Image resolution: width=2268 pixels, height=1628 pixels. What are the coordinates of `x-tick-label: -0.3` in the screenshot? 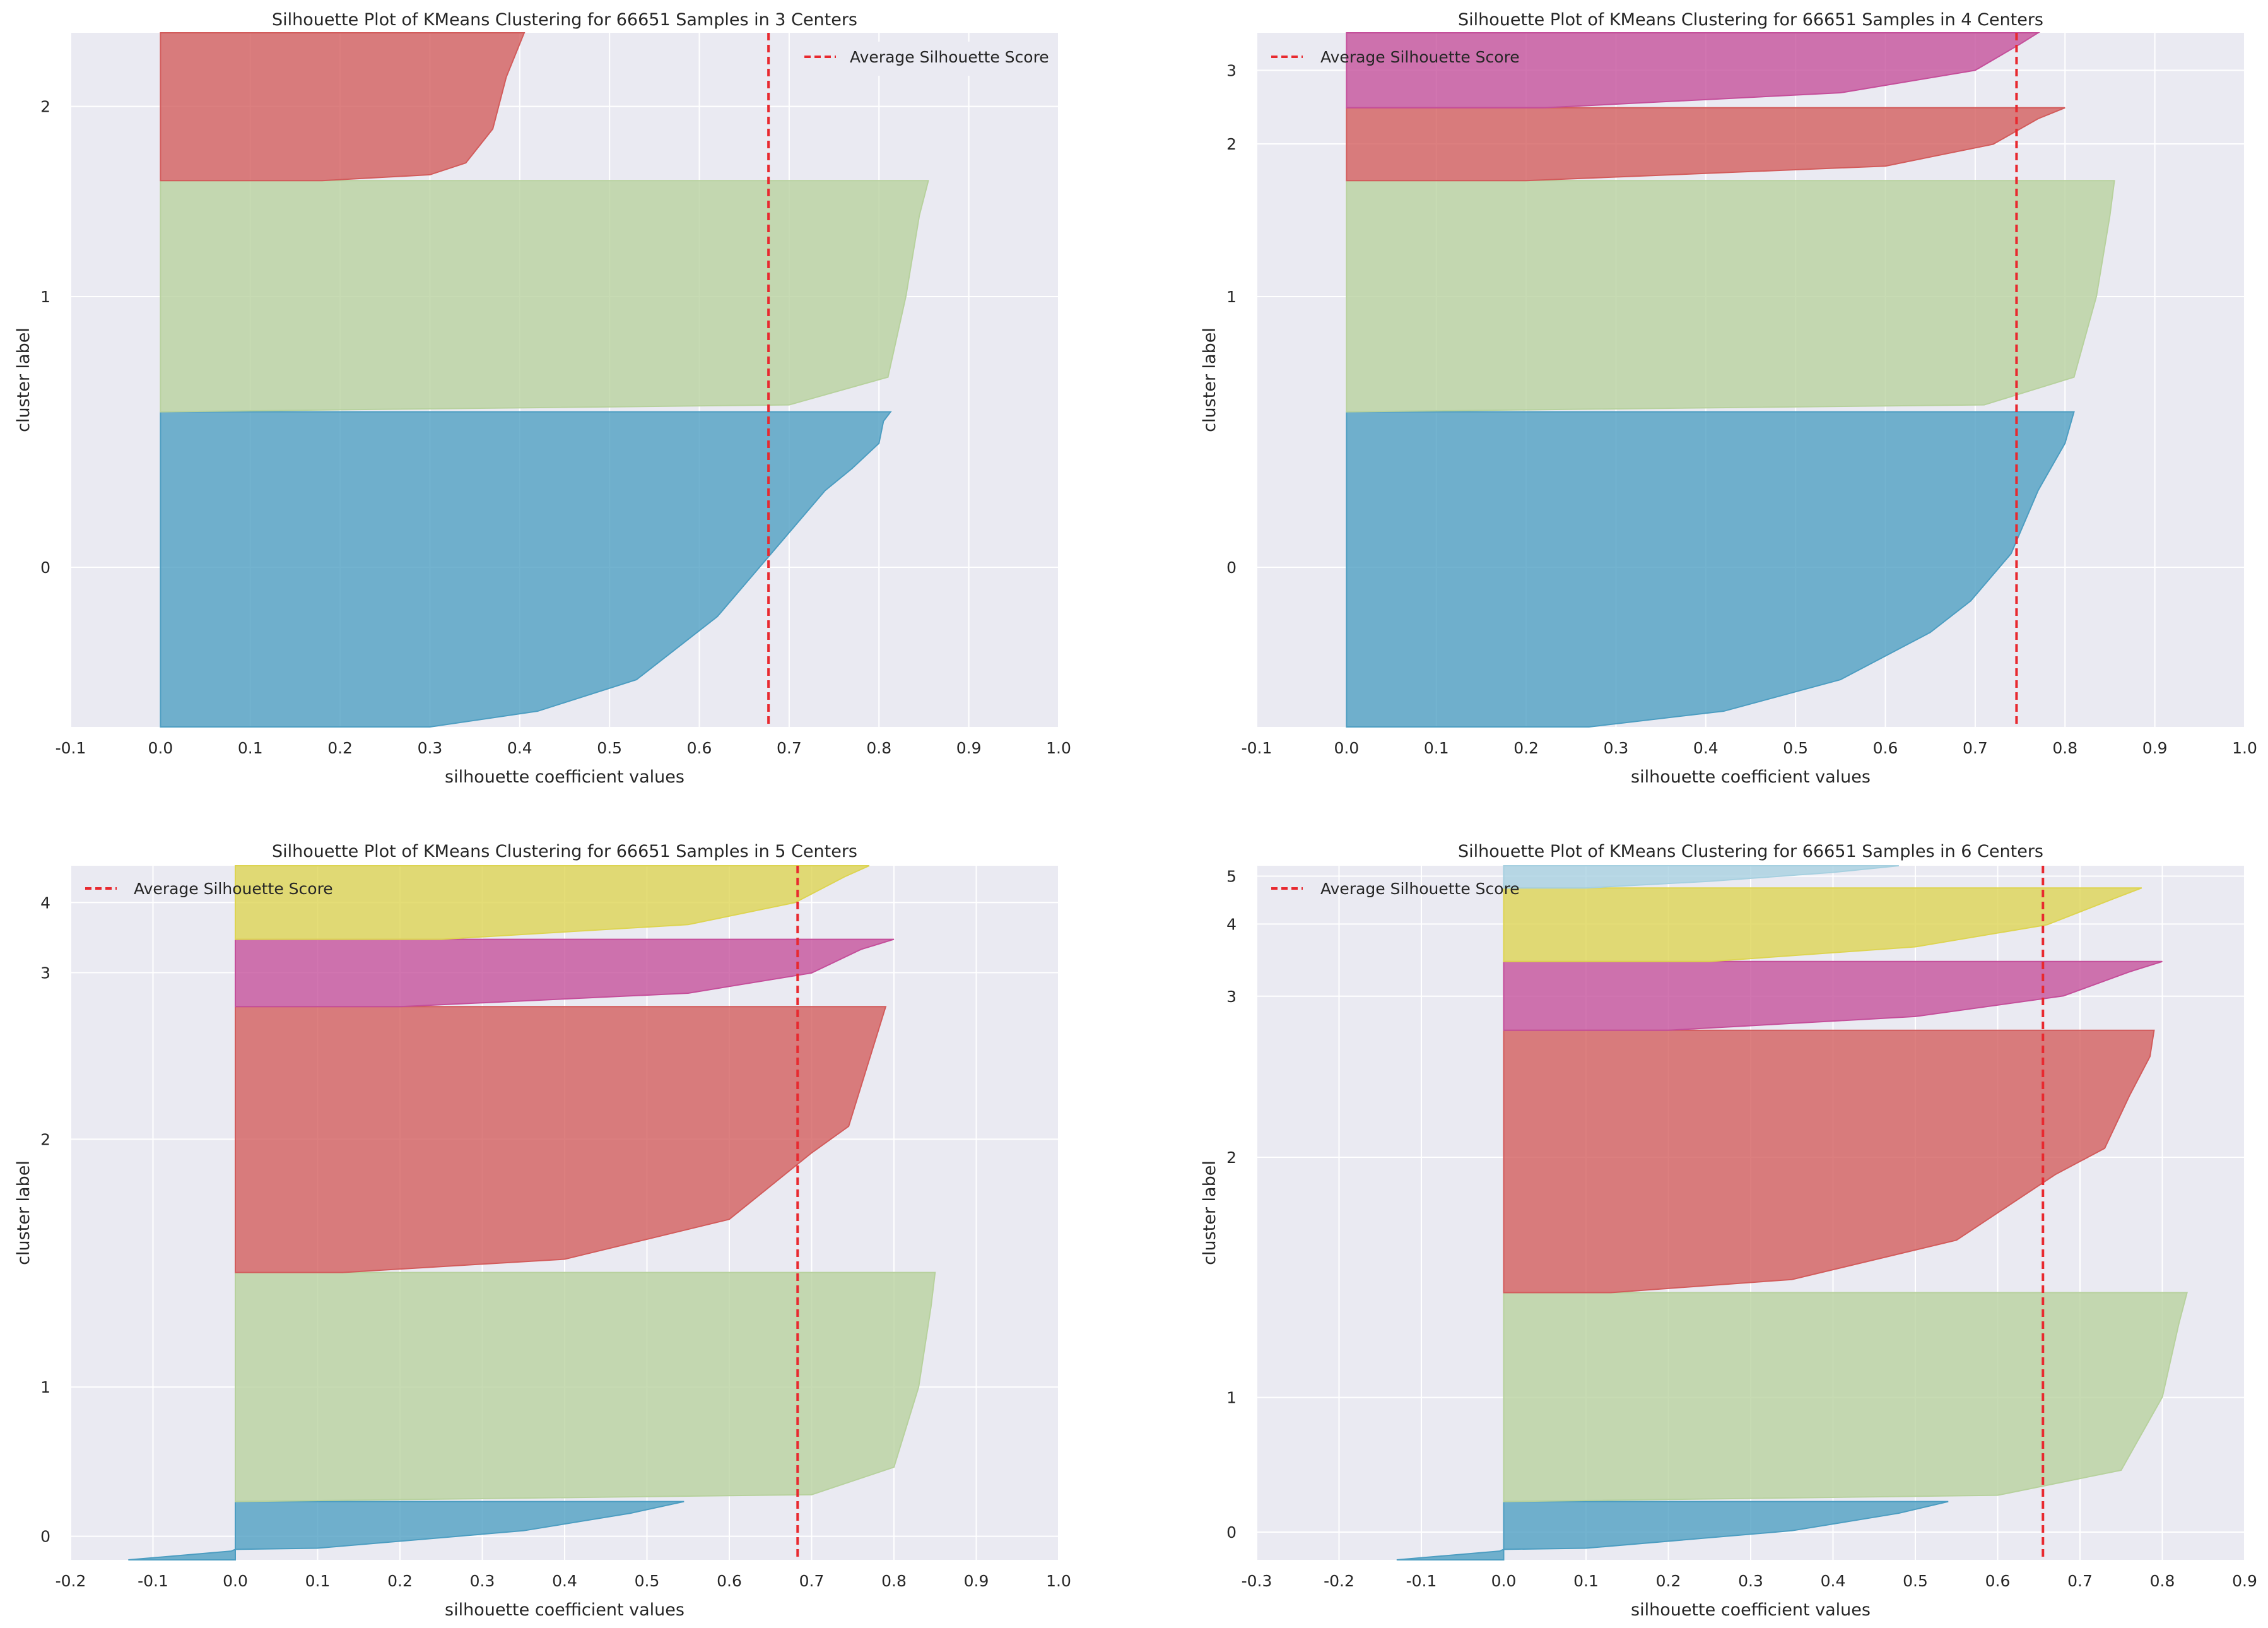 It's located at (1257, 1581).